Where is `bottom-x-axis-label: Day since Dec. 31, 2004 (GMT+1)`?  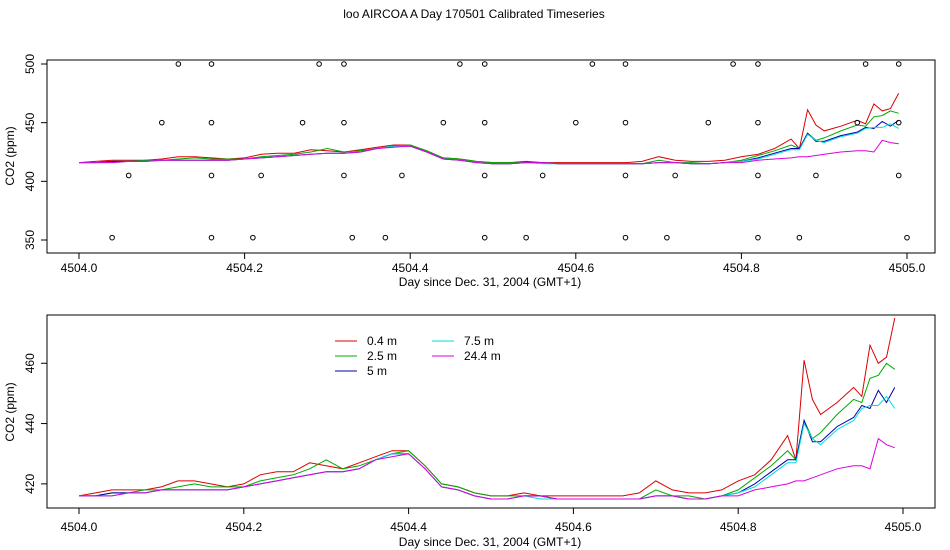
bottom-x-axis-label: Day since Dec. 31, 2004 (GMT+1) is located at coordinates (490, 542).